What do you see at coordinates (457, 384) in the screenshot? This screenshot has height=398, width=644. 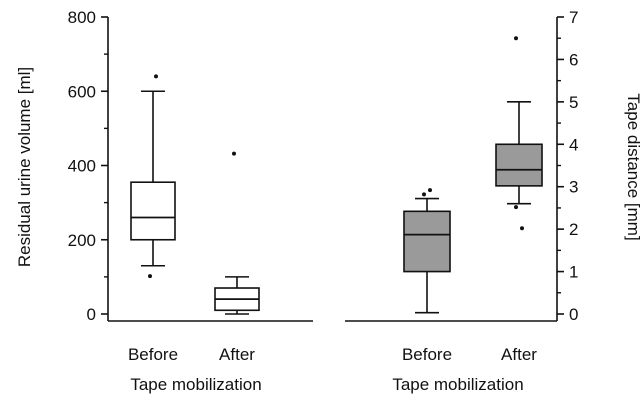 I see `right-x-axis-title: Tape mobilization` at bounding box center [457, 384].